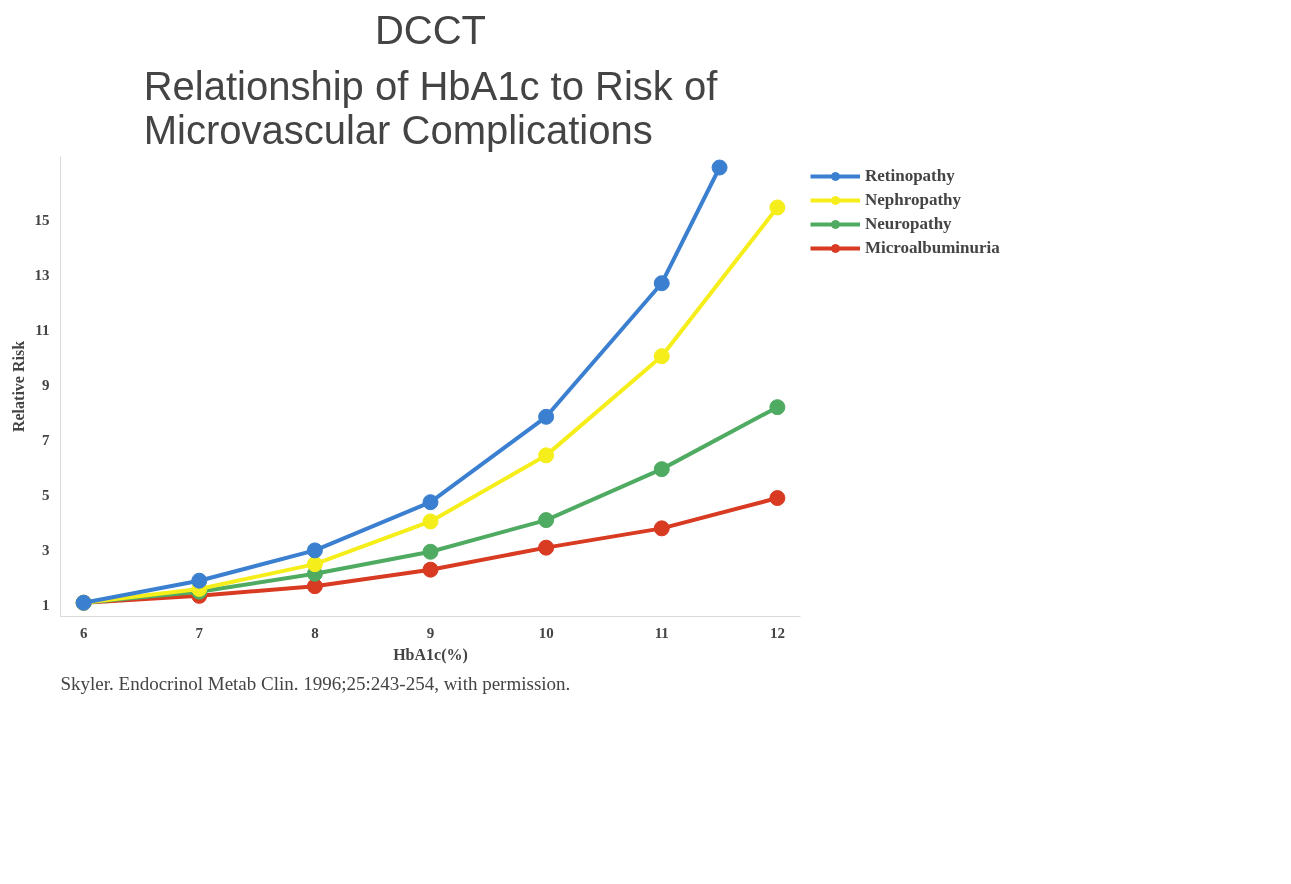  Describe the element at coordinates (46, 440) in the screenshot. I see `y-tick-label: 7` at that location.